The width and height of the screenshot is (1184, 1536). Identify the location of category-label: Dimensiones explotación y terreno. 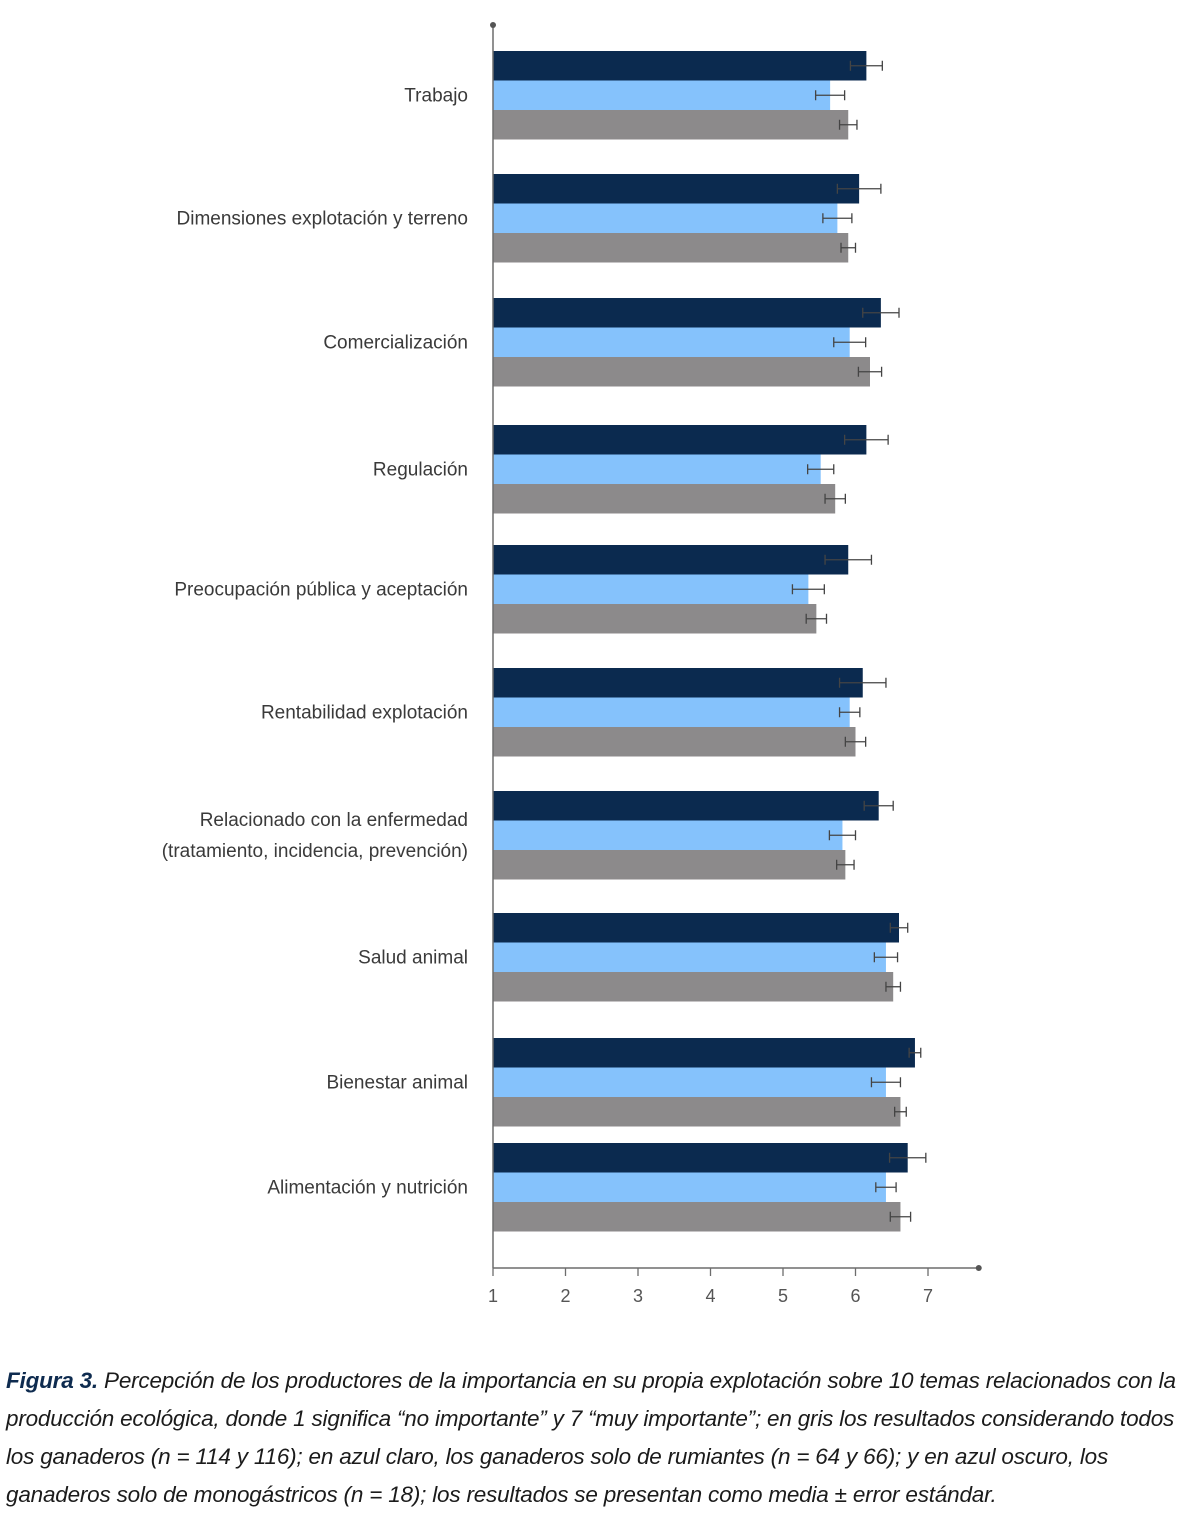
(323, 218).